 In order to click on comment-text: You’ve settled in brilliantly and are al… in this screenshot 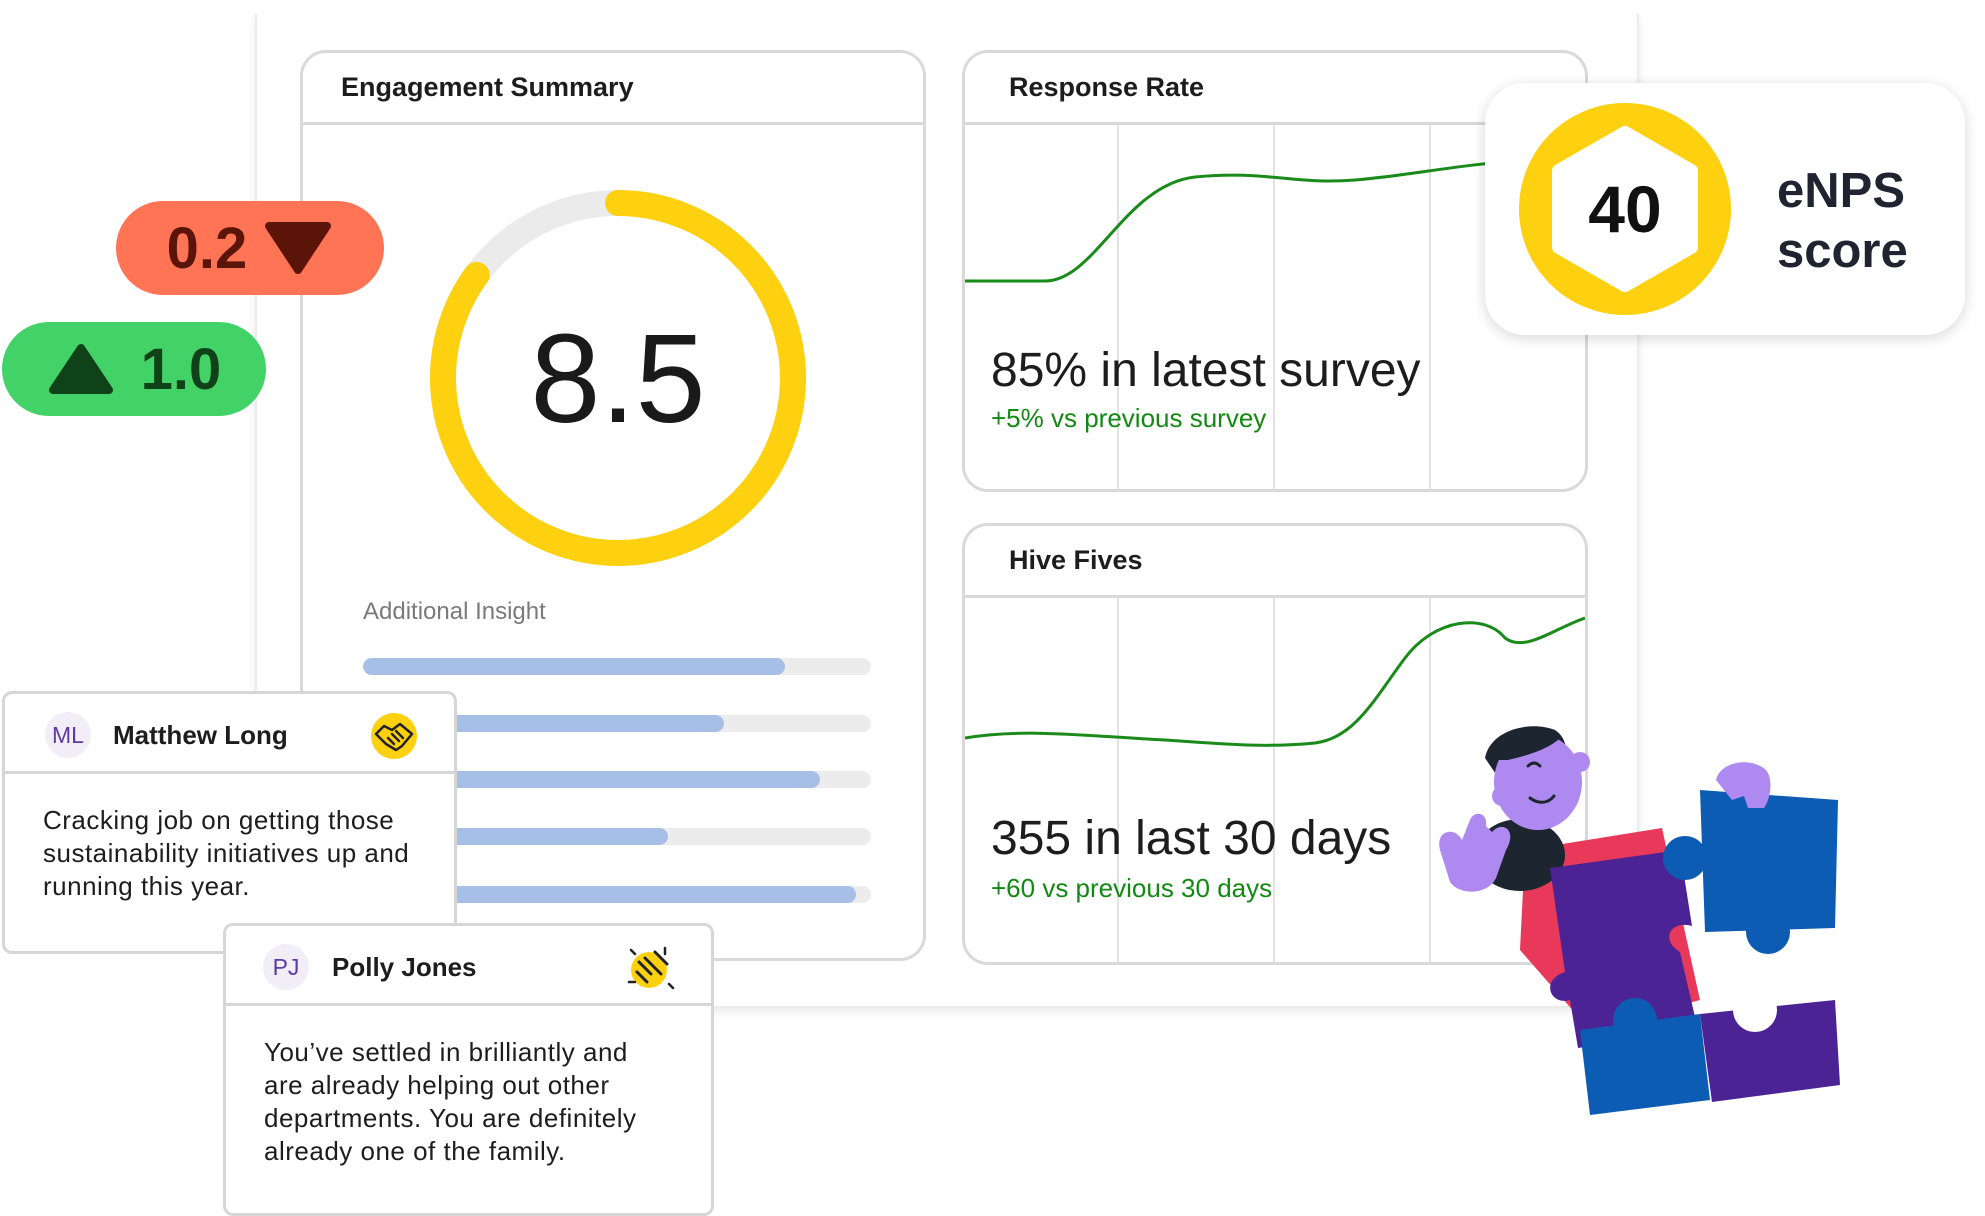, I will do `click(450, 1101)`.